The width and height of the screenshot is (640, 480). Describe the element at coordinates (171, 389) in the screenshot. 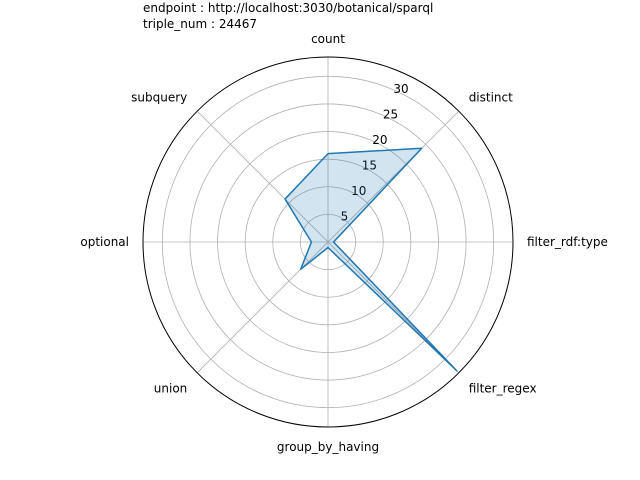

I see `category-label-union: union` at that location.